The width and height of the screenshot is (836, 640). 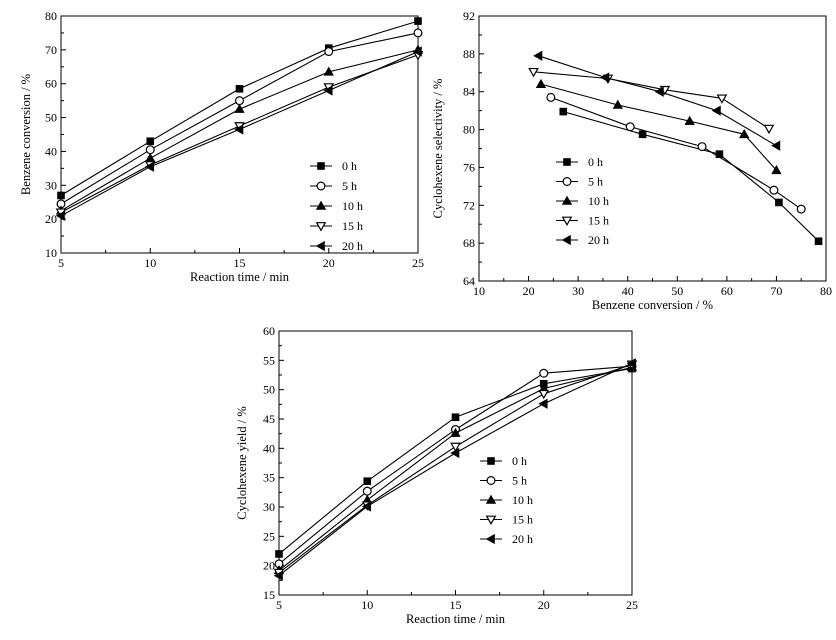 I want to click on legend-label: 5 h, so click(x=519, y=481).